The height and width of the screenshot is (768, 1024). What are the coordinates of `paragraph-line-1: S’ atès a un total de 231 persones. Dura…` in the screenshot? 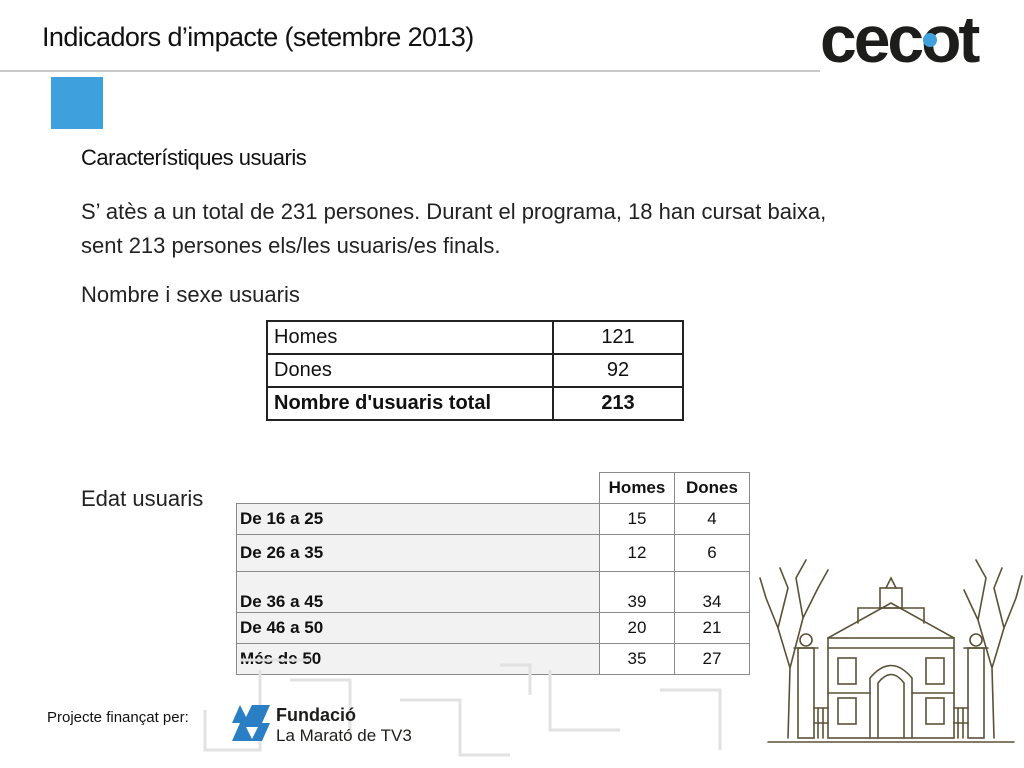 It's located at (454, 211).